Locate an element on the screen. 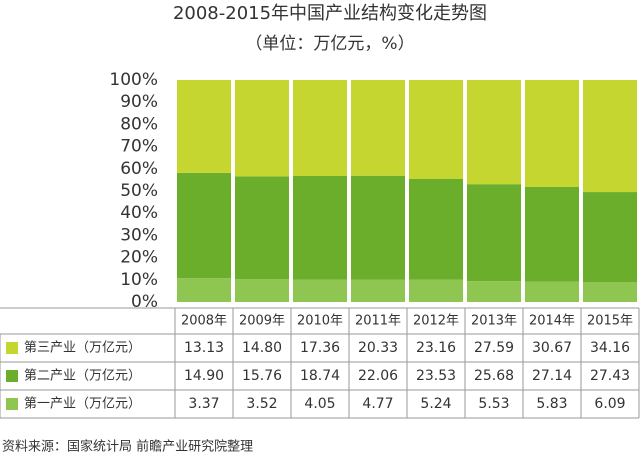  legend-label: 第一产业（万亿元） is located at coordinates (82, 404).